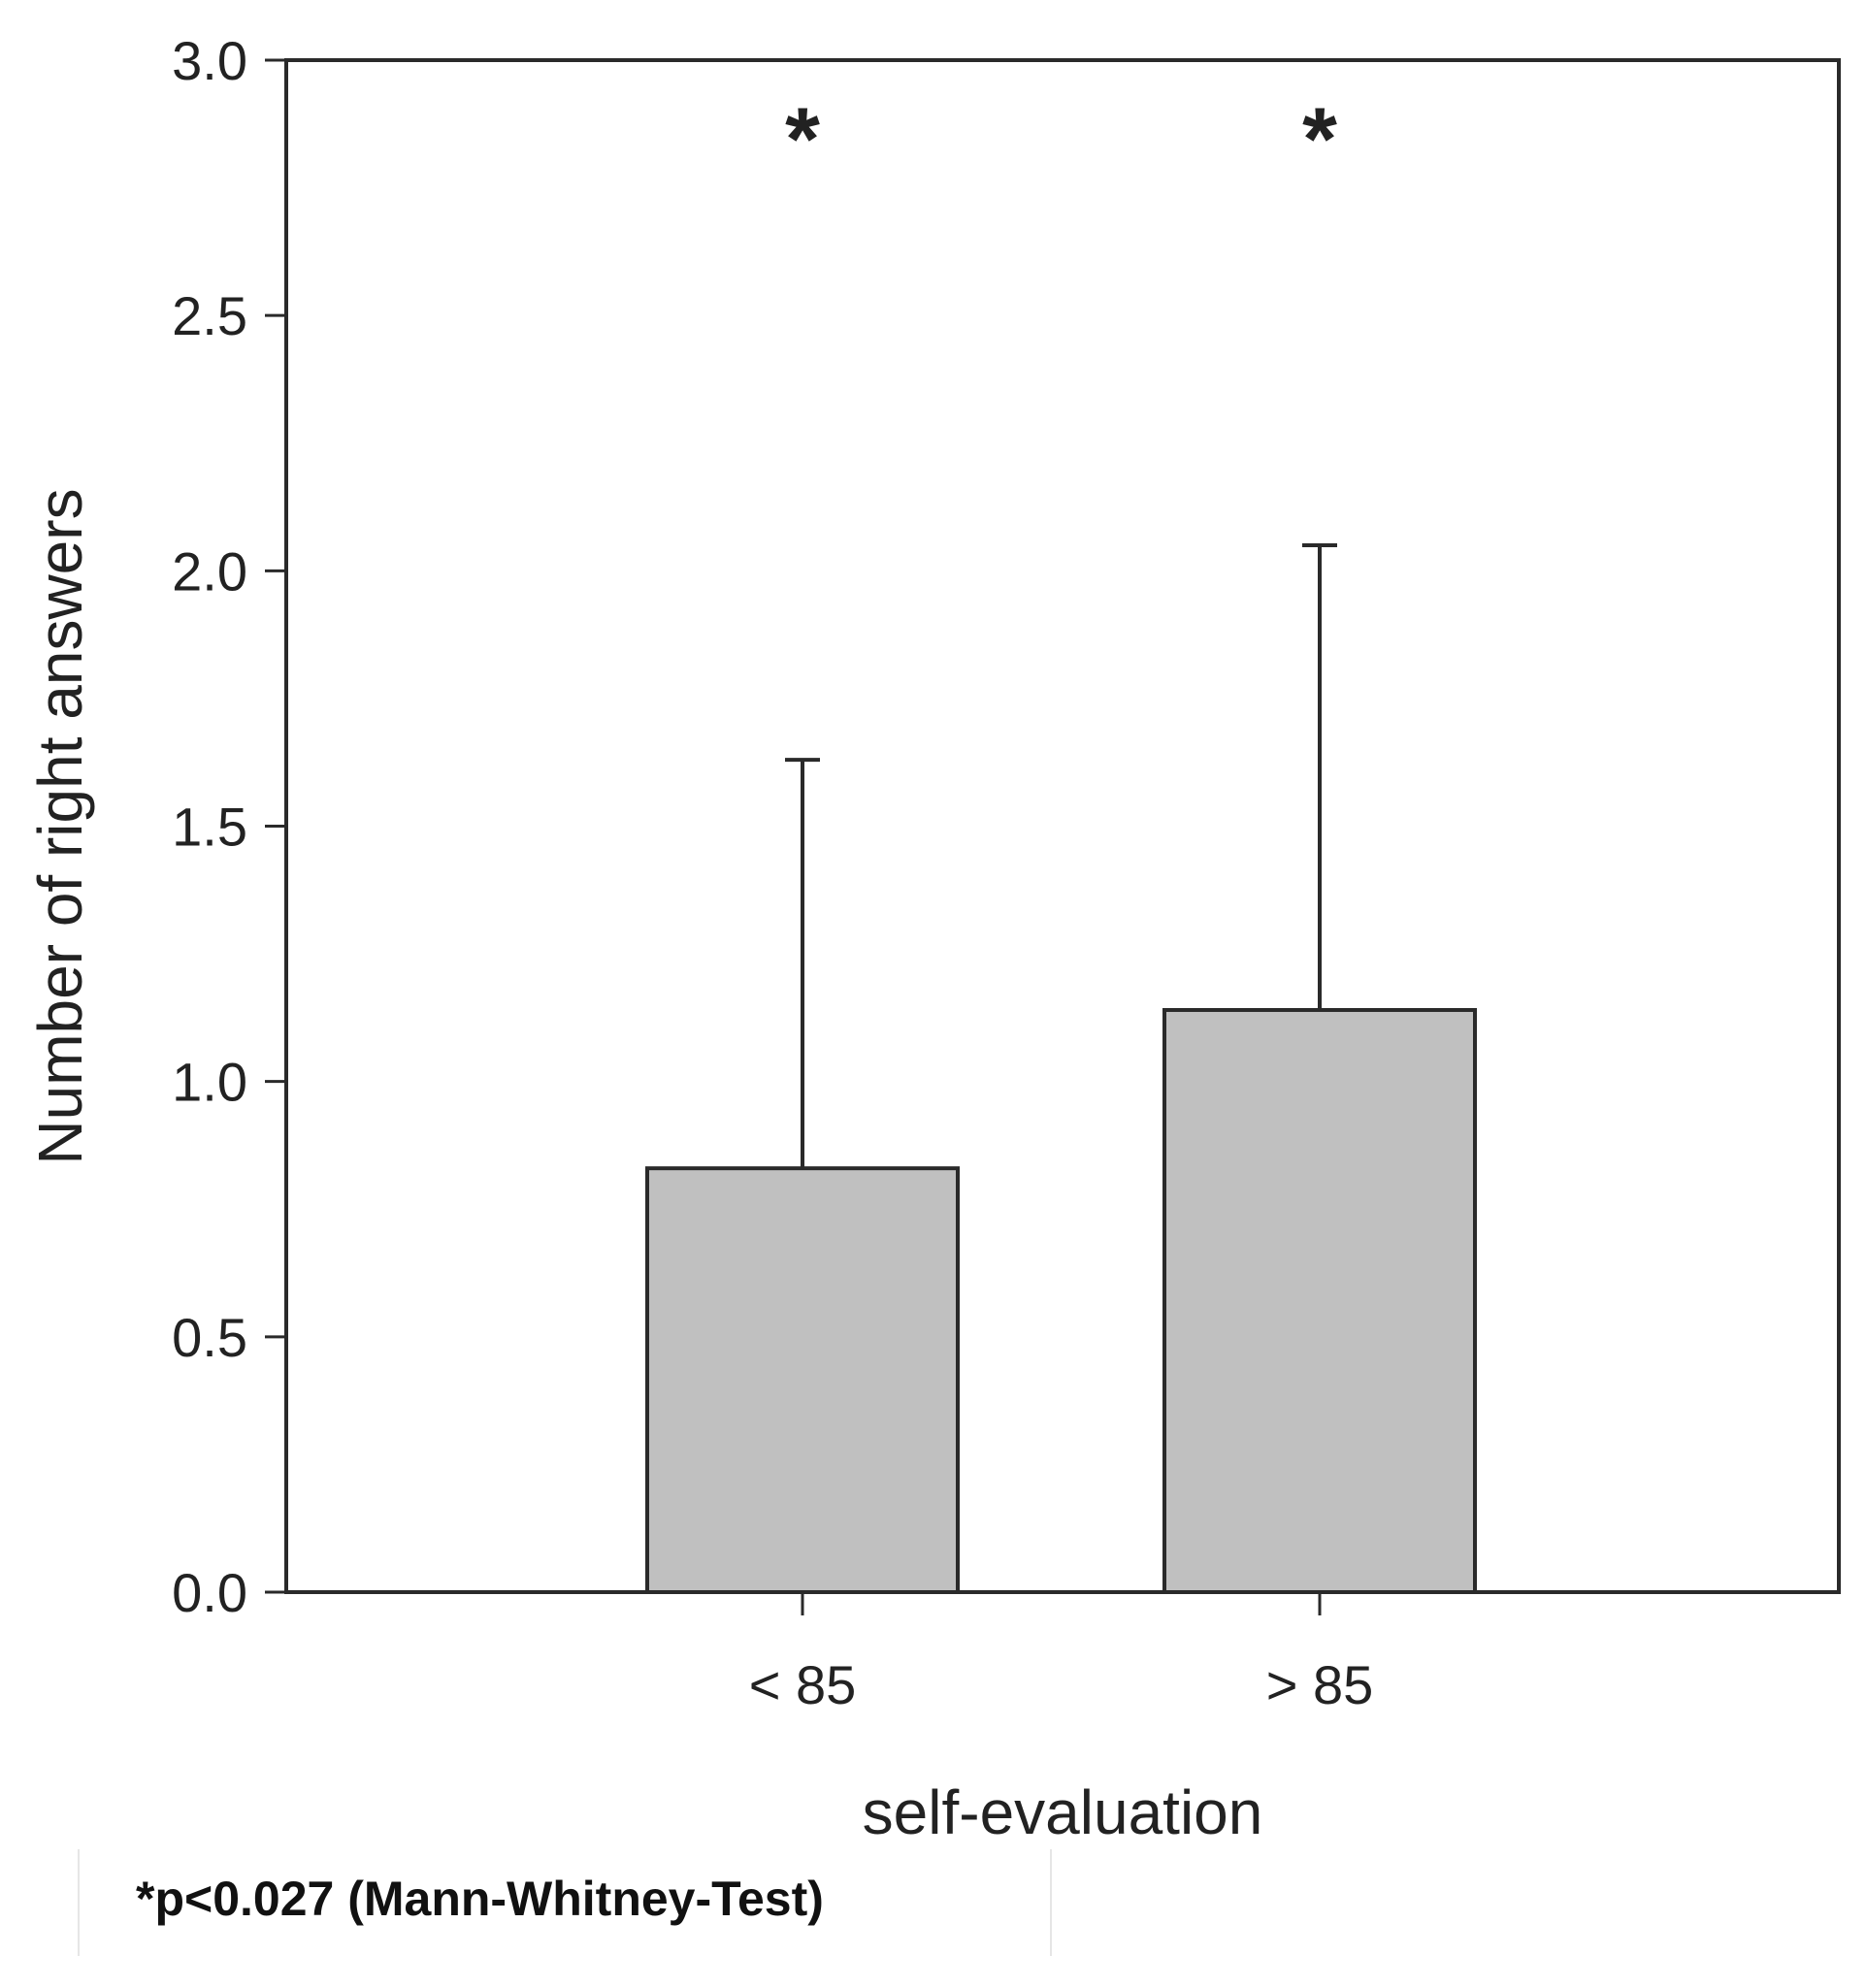 The height and width of the screenshot is (1988, 1866). I want to click on error-bars, so click(1061, 856).